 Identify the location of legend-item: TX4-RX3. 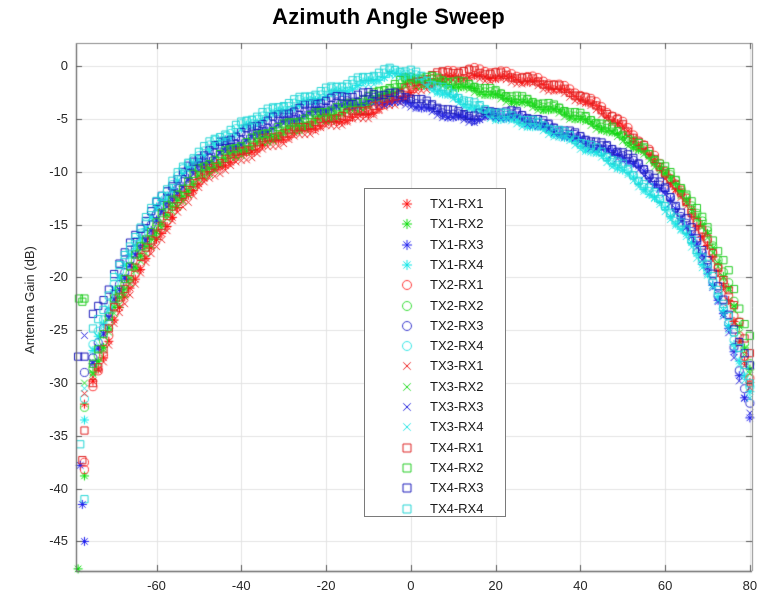
(435, 488).